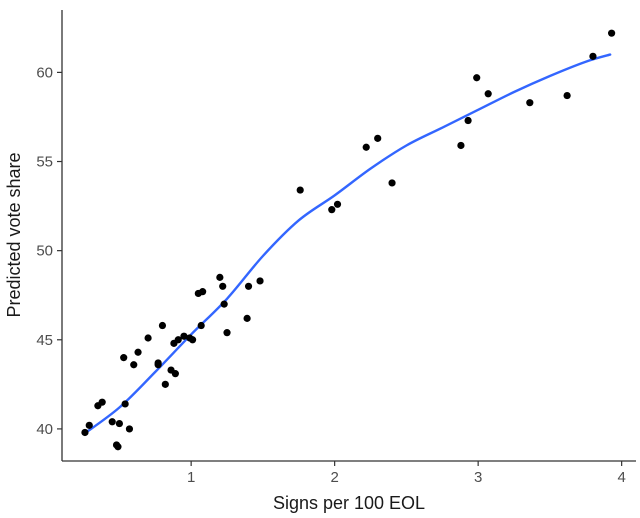  Describe the element at coordinates (478, 477) in the screenshot. I see `x-tick-label: 3` at that location.